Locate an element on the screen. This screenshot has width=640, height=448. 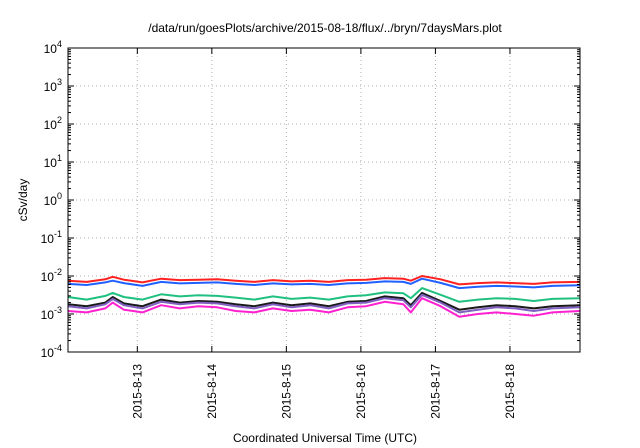
y-tick-label: 10³ is located at coordinates (53, 85).